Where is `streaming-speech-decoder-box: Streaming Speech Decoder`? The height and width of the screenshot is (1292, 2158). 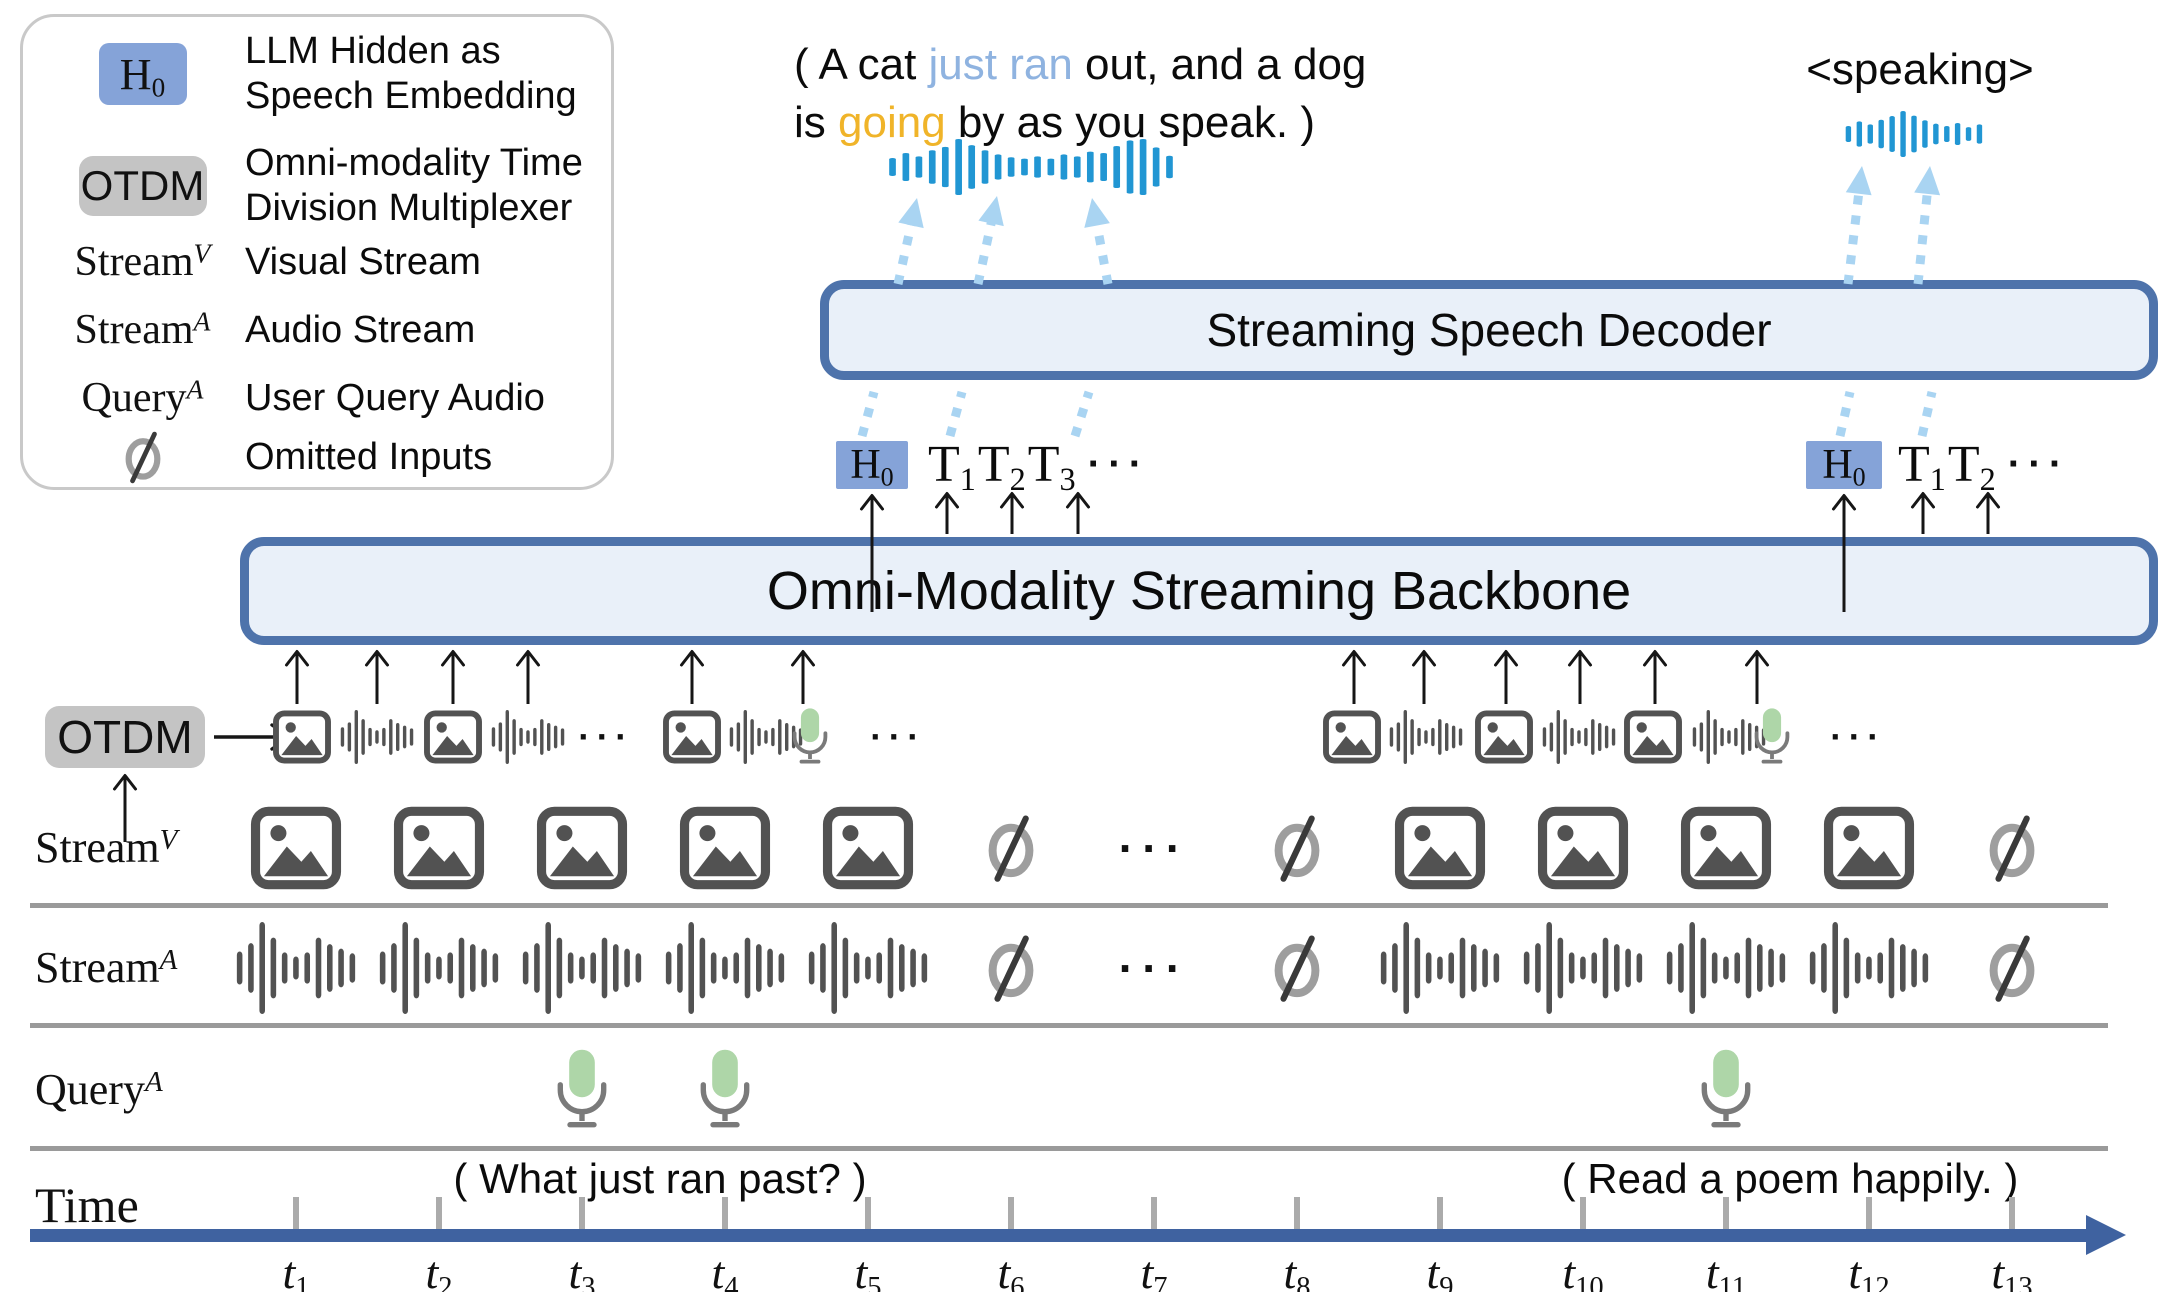 streaming-speech-decoder-box: Streaming Speech Decoder is located at coordinates (1489, 330).